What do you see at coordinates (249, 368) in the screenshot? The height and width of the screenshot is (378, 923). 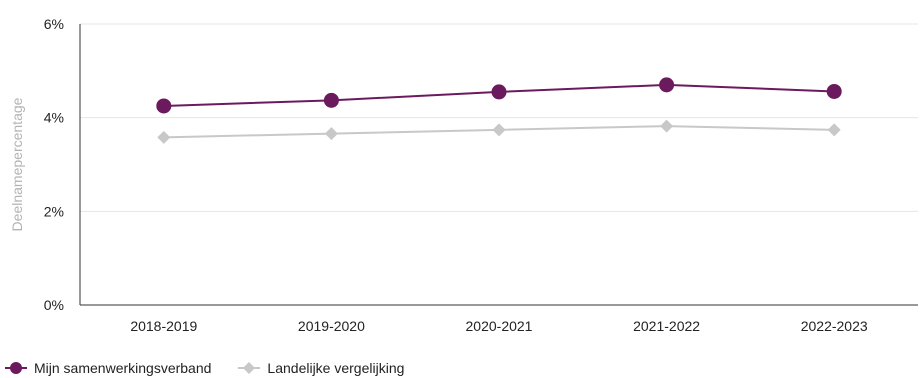 I see `legend-marker-diamond` at bounding box center [249, 368].